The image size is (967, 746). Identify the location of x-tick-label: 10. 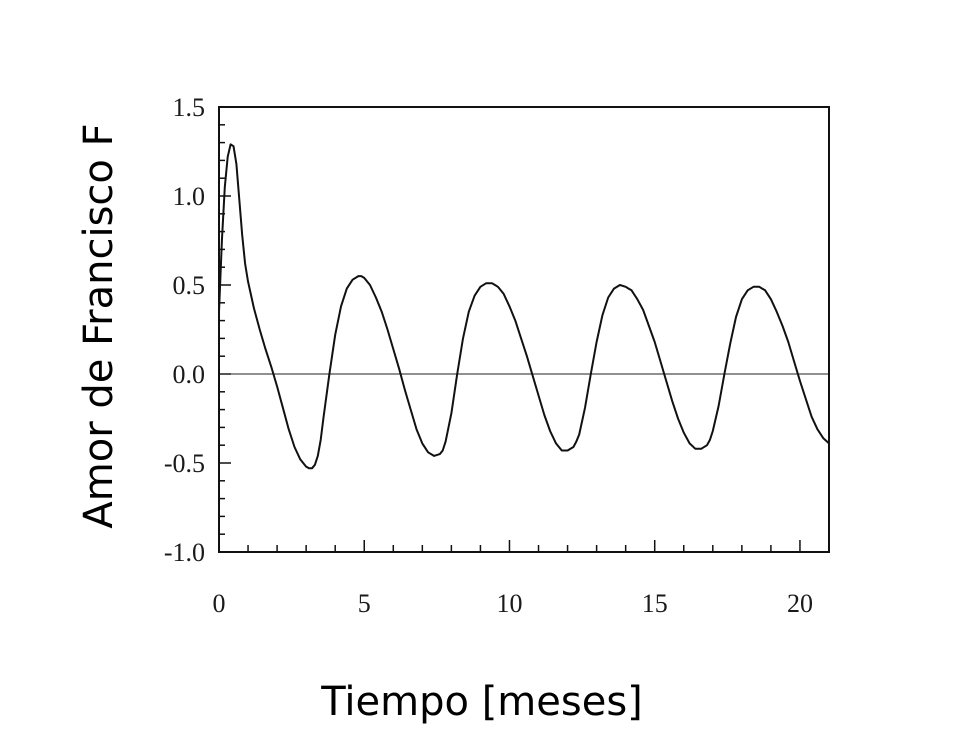
(509, 603).